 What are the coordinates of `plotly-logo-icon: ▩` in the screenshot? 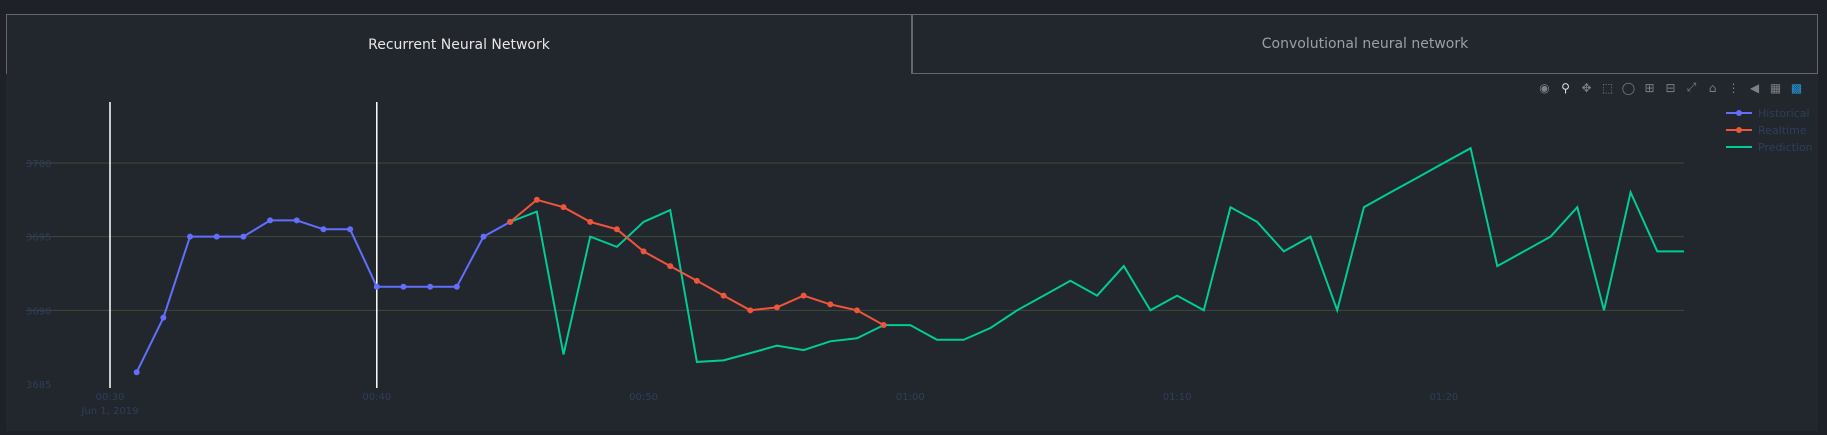 It's located at (1796, 87).